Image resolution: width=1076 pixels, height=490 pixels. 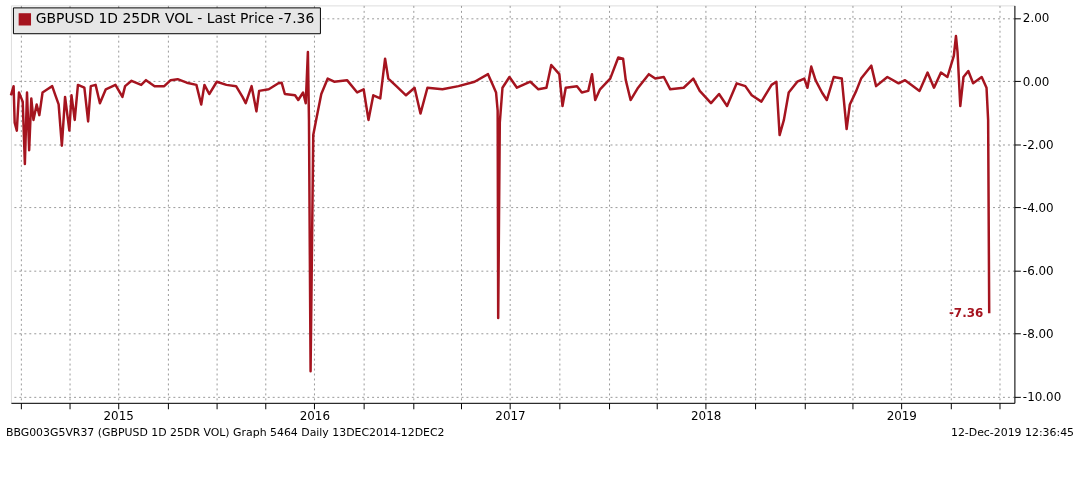 I want to click on legend-label: GBPUSD 1D 25DR VOL - Last Price -7.36, so click(x=175, y=18).